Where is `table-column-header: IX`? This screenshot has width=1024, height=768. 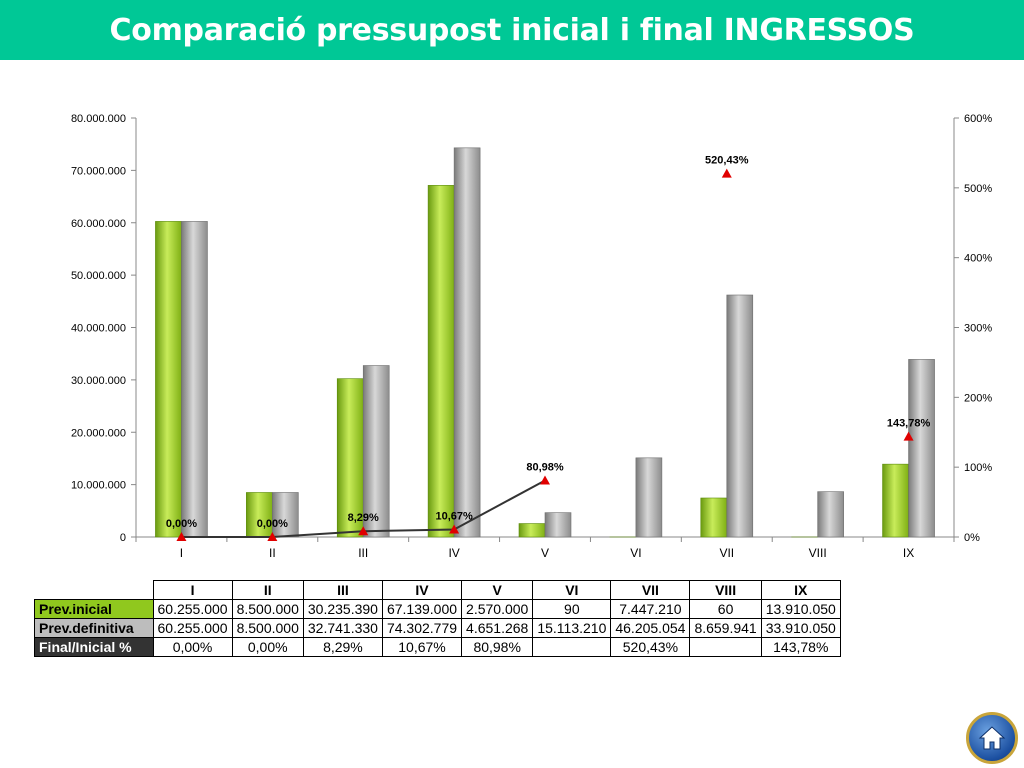 table-column-header: IX is located at coordinates (800, 590).